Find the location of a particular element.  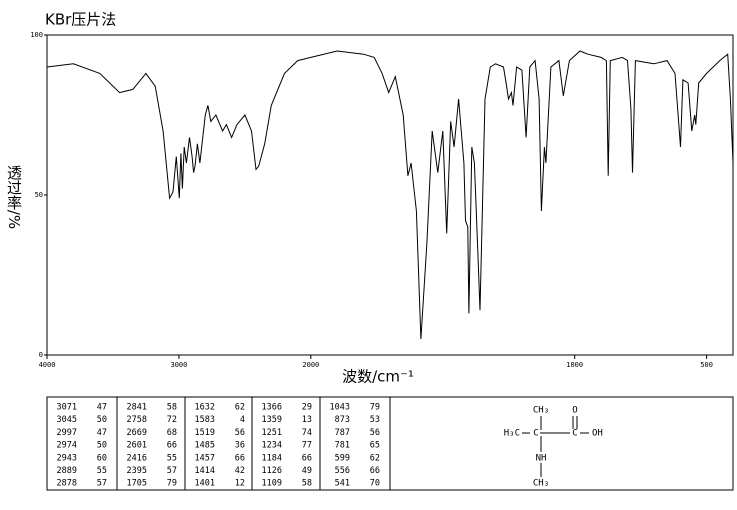

table-wavenumber: 1366 is located at coordinates (272, 408).